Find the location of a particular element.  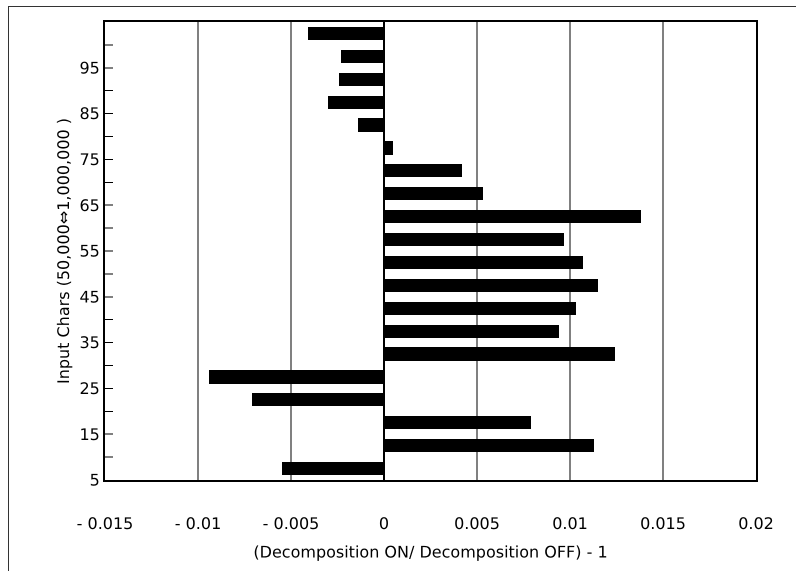

x-tick-label: 0 is located at coordinates (384, 524).